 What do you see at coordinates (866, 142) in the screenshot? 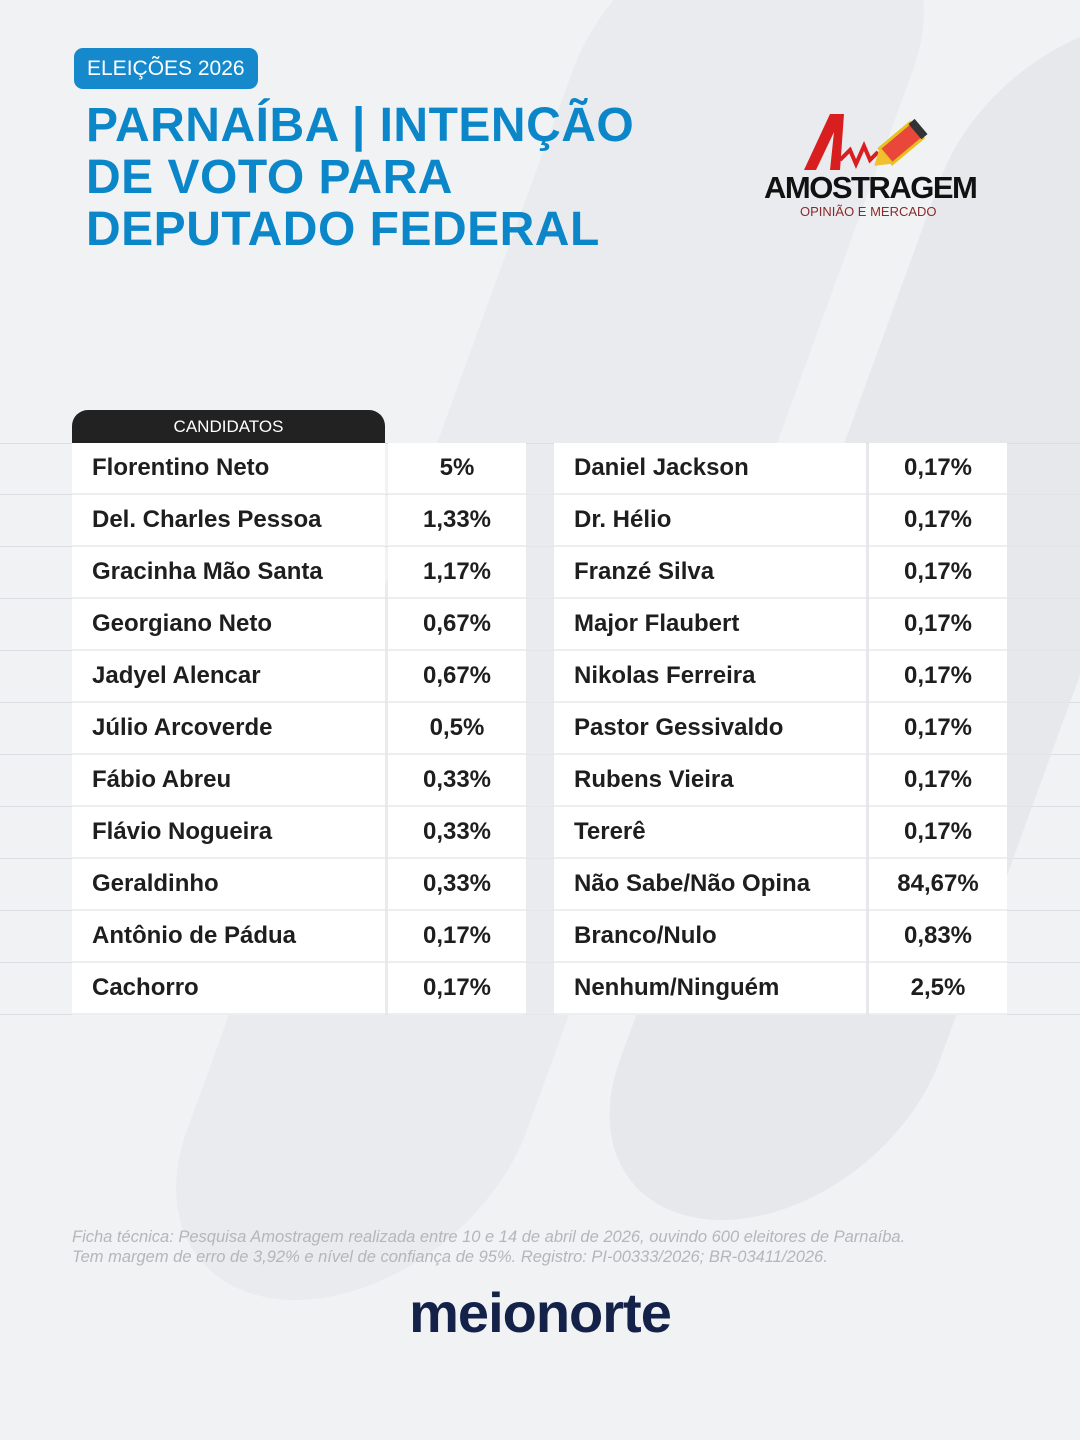
I see `logo-pencil-icon` at bounding box center [866, 142].